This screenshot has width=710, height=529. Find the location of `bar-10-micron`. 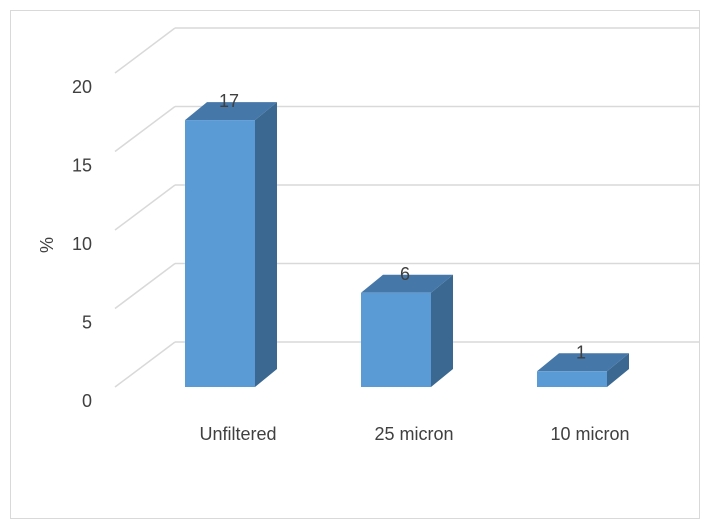

bar-10-micron is located at coordinates (583, 370).